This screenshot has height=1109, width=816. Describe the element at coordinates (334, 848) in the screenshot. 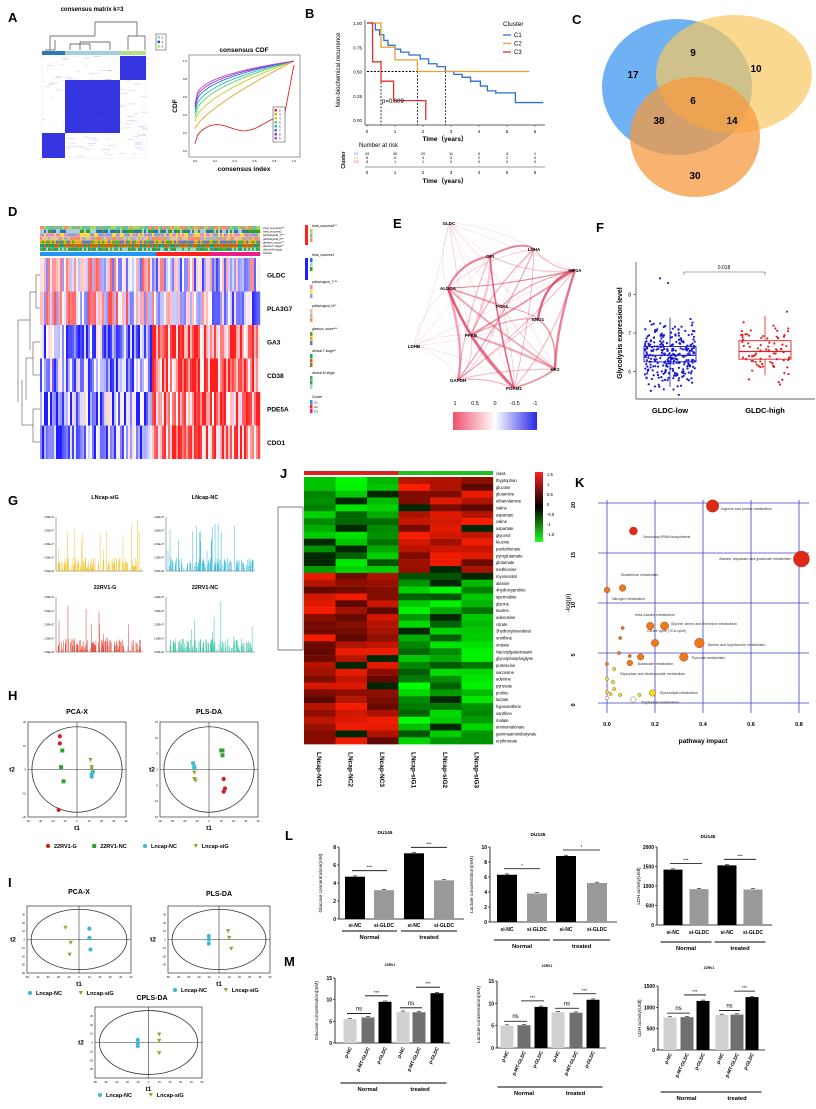

I see `y-tick: 8` at that location.